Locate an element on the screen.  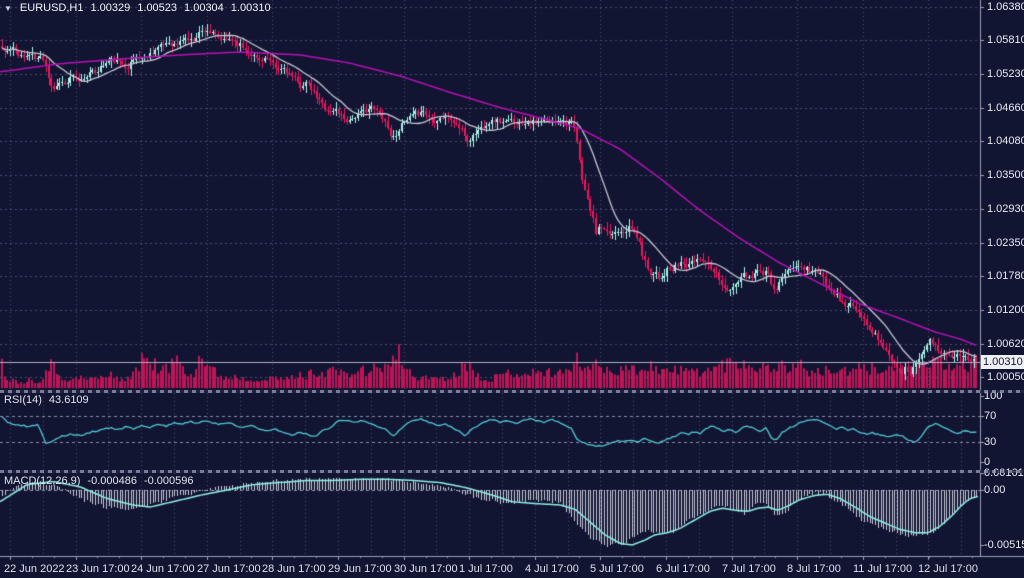
price-axis-label: 1.05810 is located at coordinates (1005, 40).